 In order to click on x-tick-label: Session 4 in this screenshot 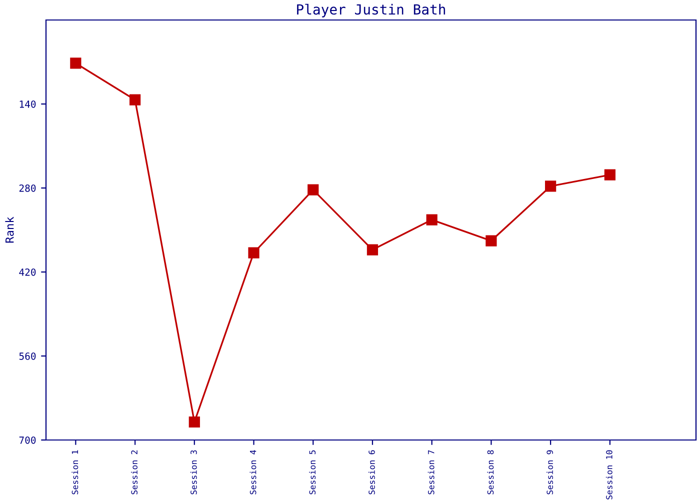, I will do `click(253, 472)`.